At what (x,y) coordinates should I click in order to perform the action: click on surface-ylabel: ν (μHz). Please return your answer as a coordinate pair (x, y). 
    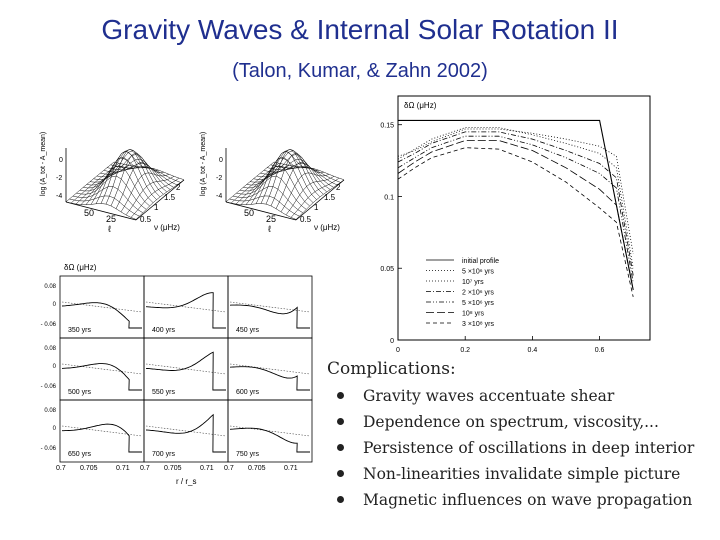
    Looking at the image, I should click on (167, 227).